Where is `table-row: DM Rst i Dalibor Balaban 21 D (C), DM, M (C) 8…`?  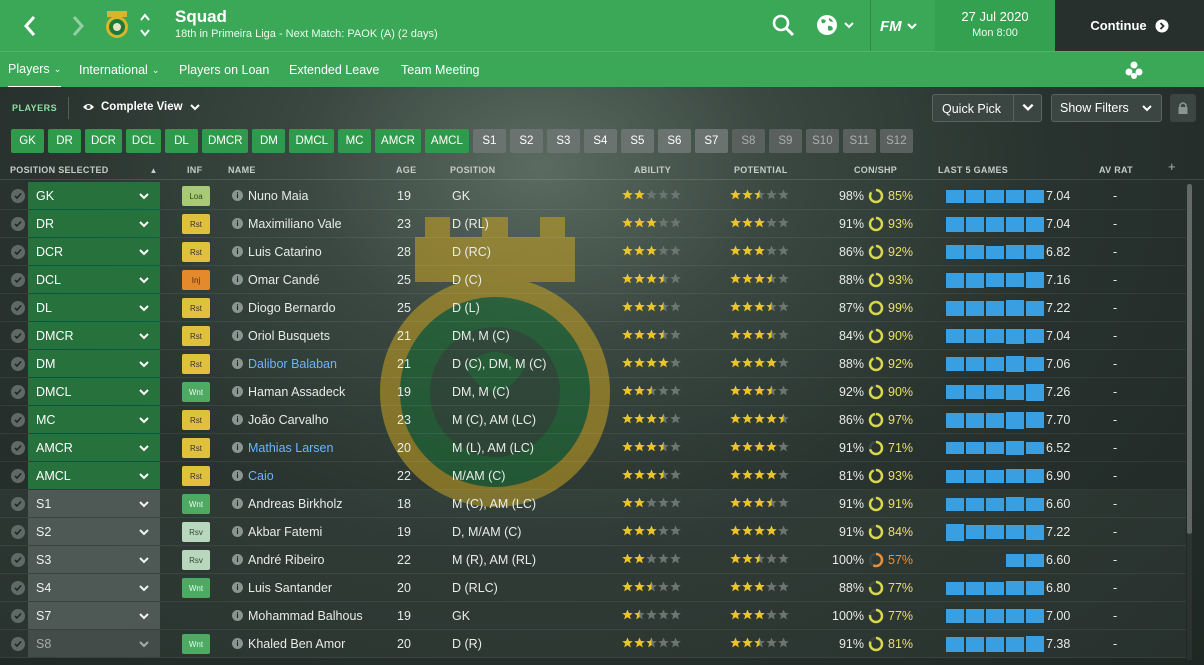
table-row: DM Rst i Dalibor Balaban 21 D (C), DM, M (C) 8… is located at coordinates (593, 364).